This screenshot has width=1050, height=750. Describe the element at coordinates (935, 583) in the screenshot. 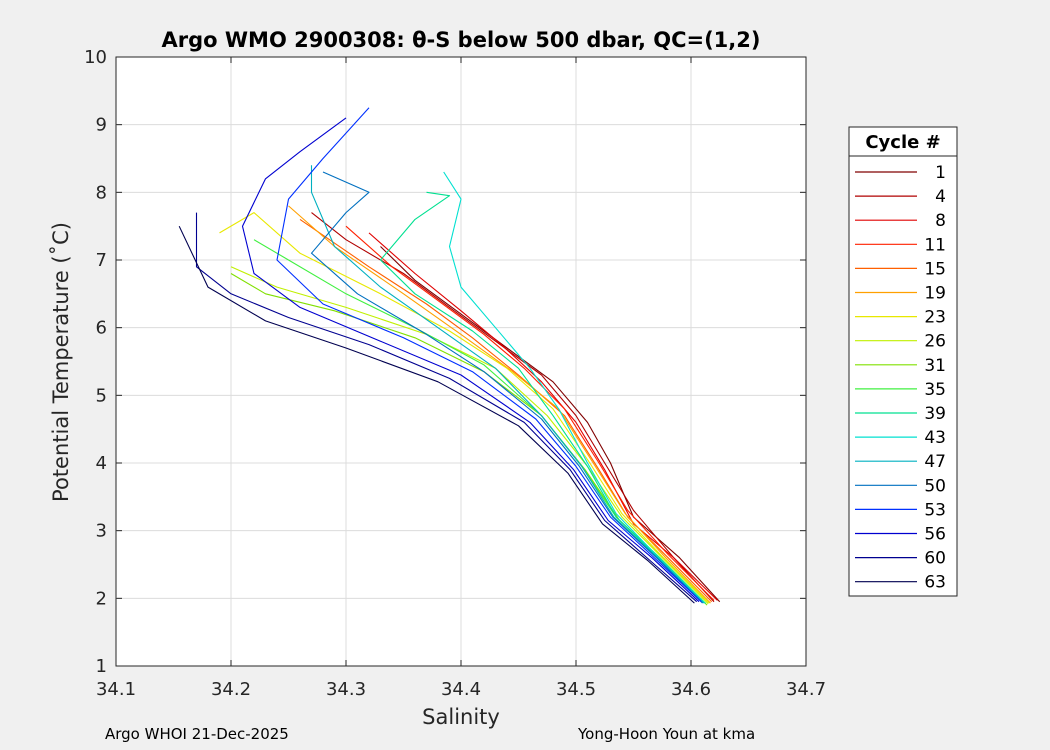

I see `legend-label-63: 63` at that location.